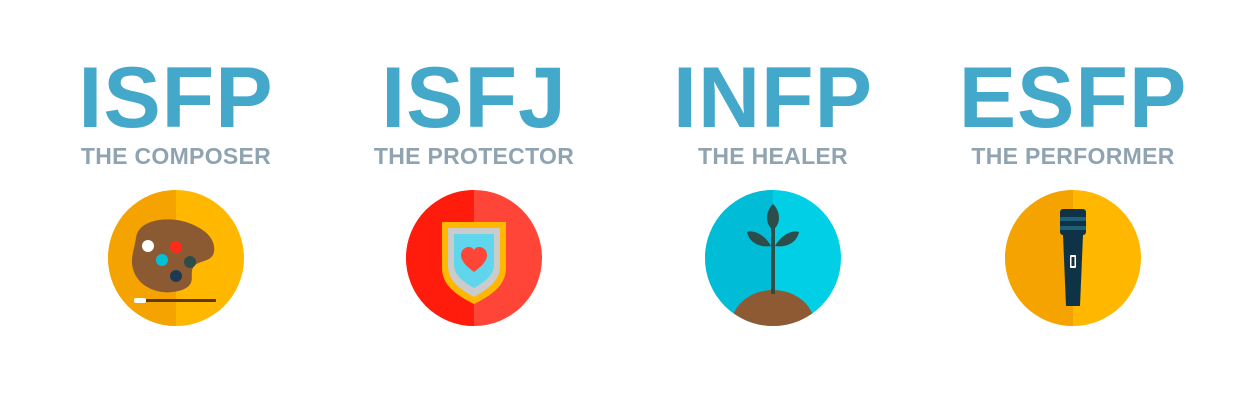  I want to click on type-title: THE COMPOSER, so click(176, 156).